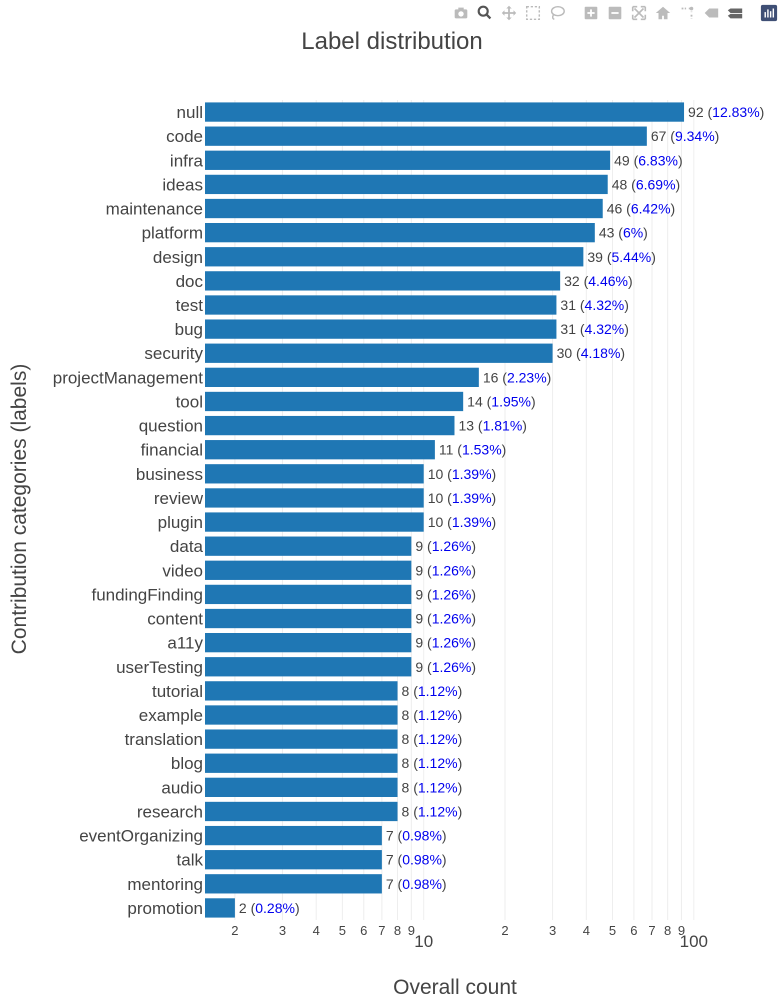 The height and width of the screenshot is (1000, 784). I want to click on box-select-button, so click(533, 13).